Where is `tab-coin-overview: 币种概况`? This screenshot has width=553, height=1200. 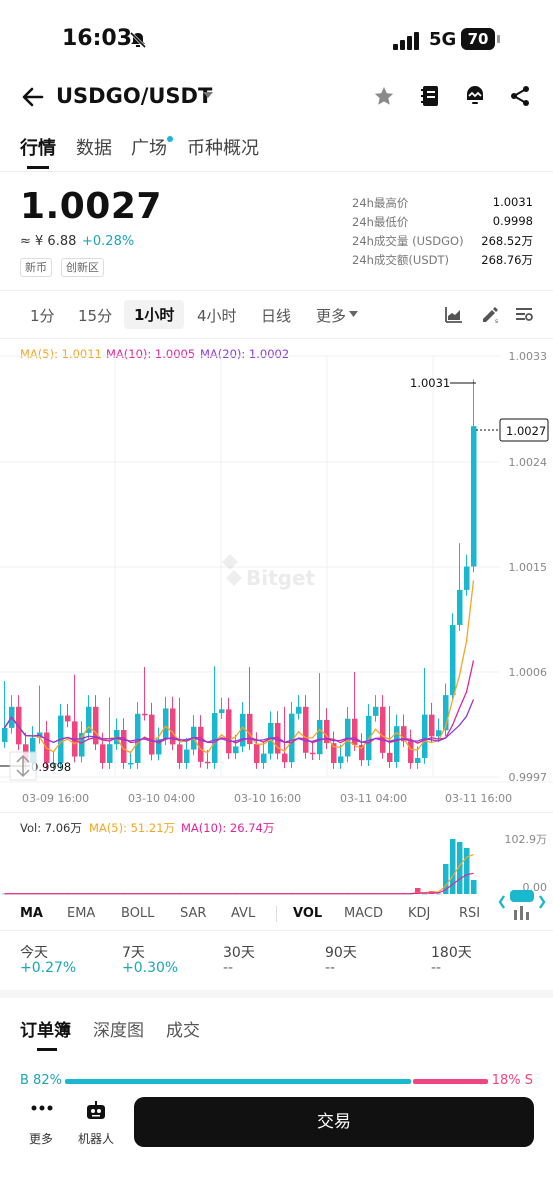 tab-coin-overview: 币种概况 is located at coordinates (223, 148).